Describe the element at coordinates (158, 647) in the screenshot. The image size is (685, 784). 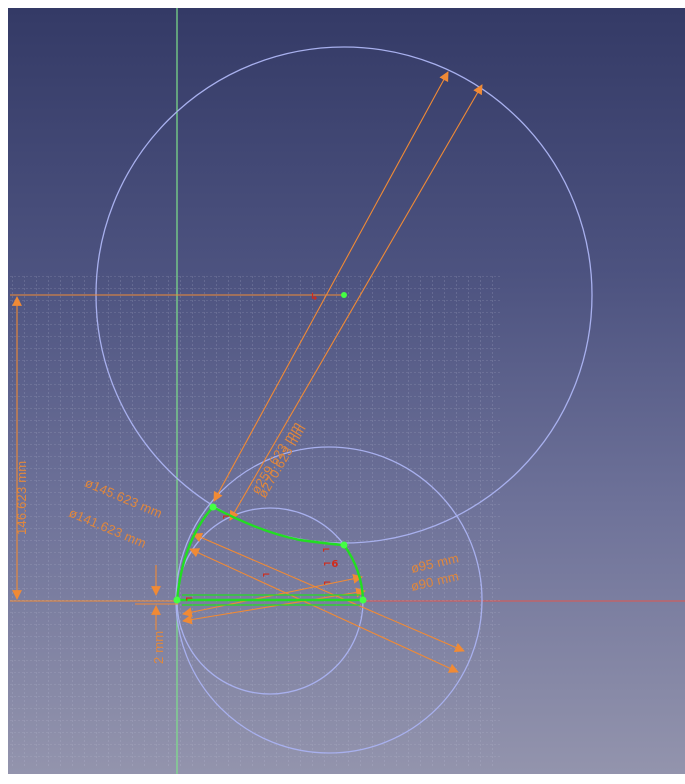
I see `dim-label-2: 2 mm` at that location.